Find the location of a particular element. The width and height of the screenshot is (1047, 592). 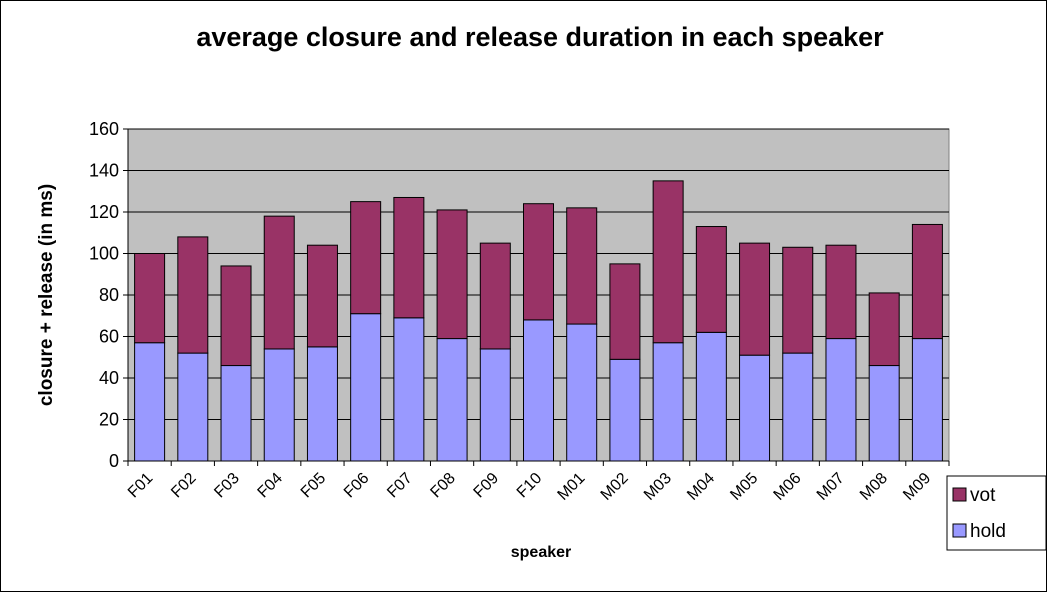

legend-label: vot is located at coordinates (983, 495).